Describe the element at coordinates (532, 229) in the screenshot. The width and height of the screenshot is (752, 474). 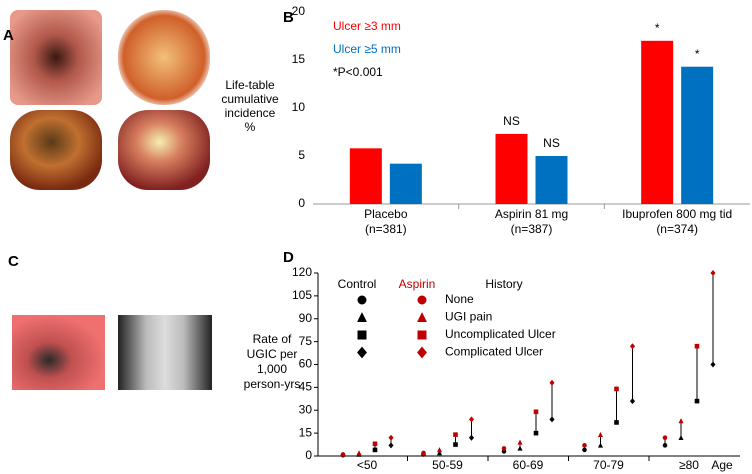
I see `x-tick-sublabel: (n=387)` at that location.